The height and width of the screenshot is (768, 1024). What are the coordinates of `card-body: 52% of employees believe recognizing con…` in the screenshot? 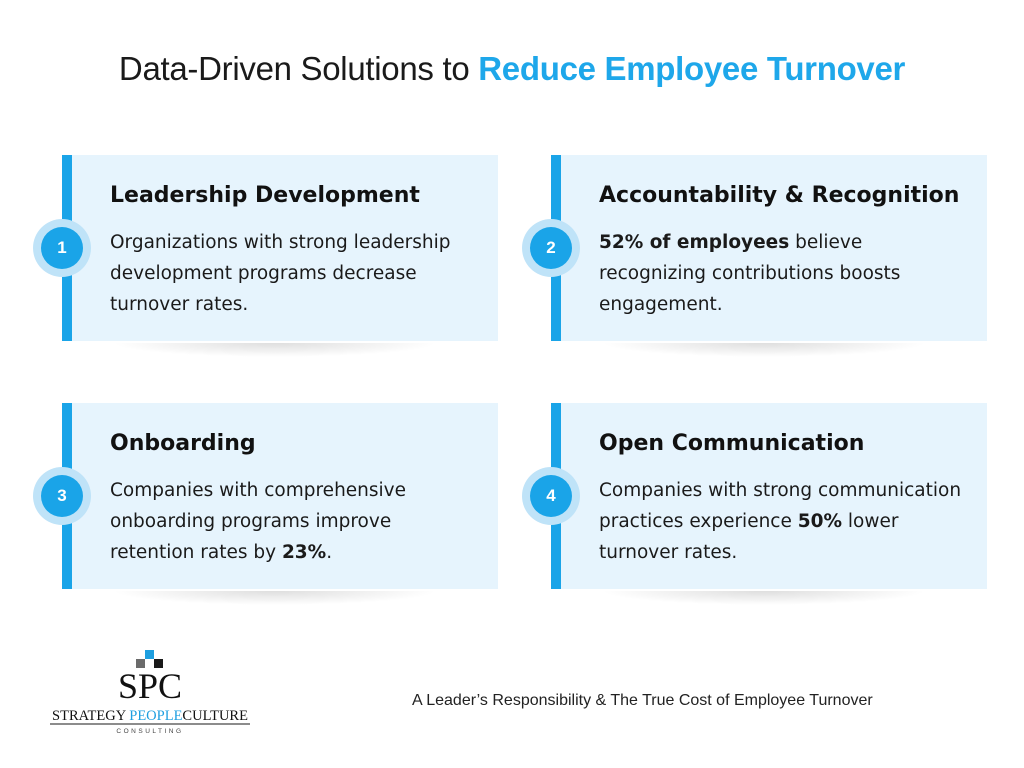 It's located at (784, 273).